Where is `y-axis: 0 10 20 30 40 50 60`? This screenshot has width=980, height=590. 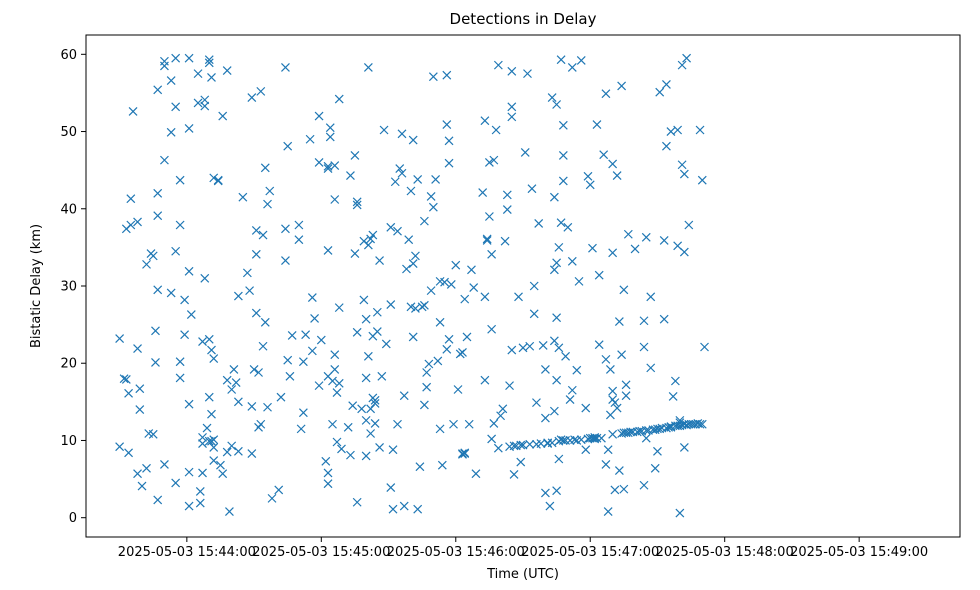
y-axis: 0 10 20 30 40 50 60 is located at coordinates (73, 287).